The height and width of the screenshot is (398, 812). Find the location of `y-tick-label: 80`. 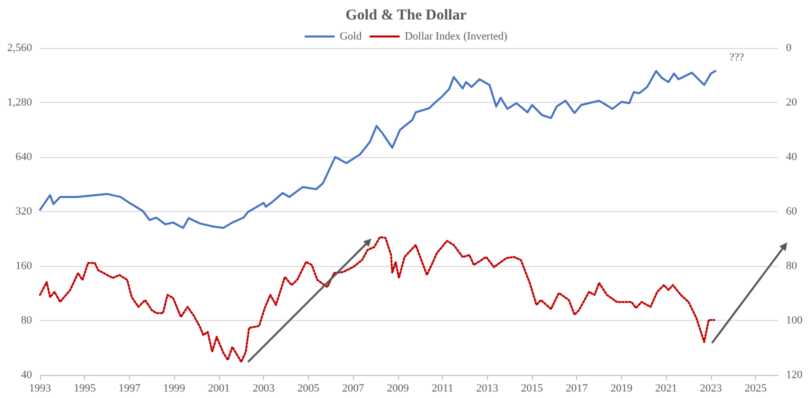

y-tick-label: 80 is located at coordinates (26, 320).